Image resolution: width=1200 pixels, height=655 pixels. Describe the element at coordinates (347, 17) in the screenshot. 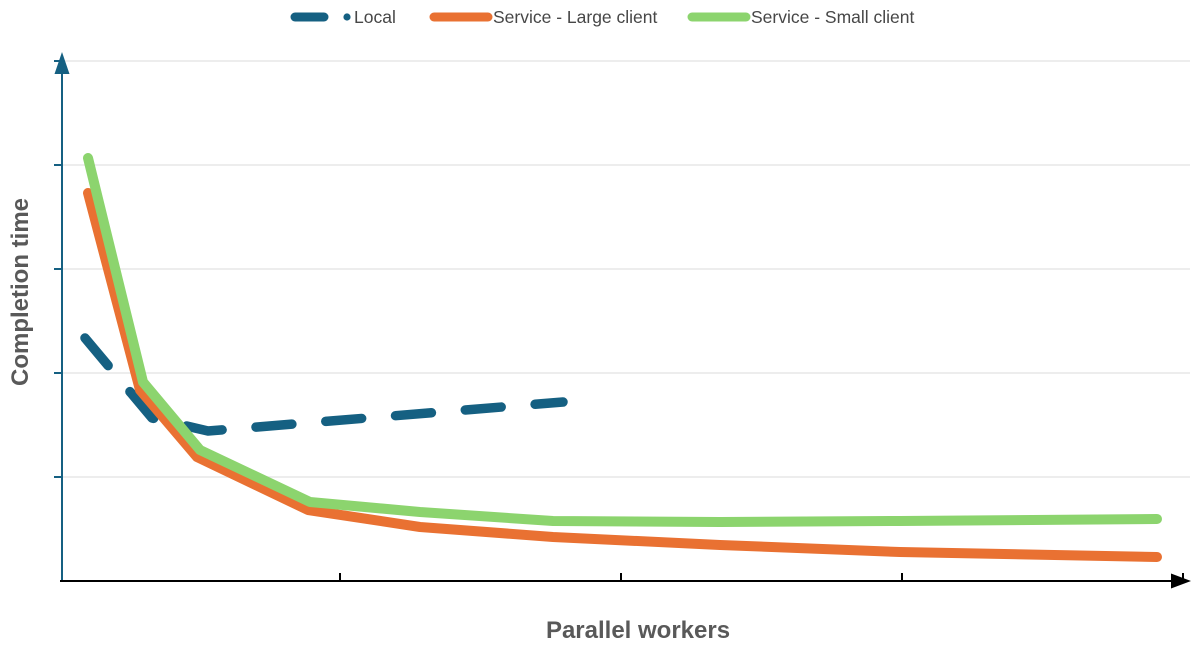

I see `local-dot-swatch-icon` at that location.